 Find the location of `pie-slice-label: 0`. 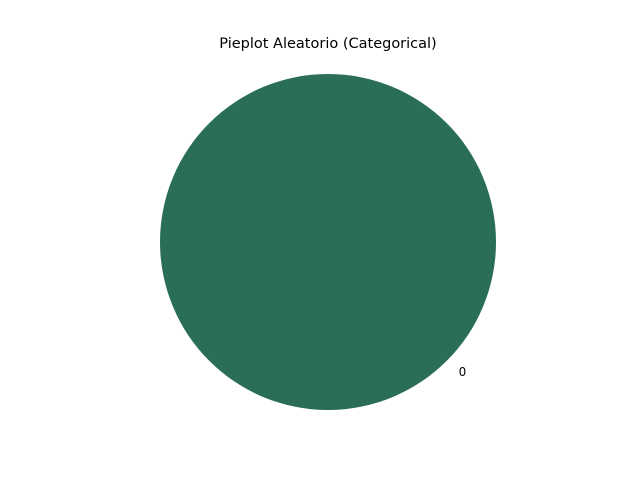

pie-slice-label: 0 is located at coordinates (463, 372).